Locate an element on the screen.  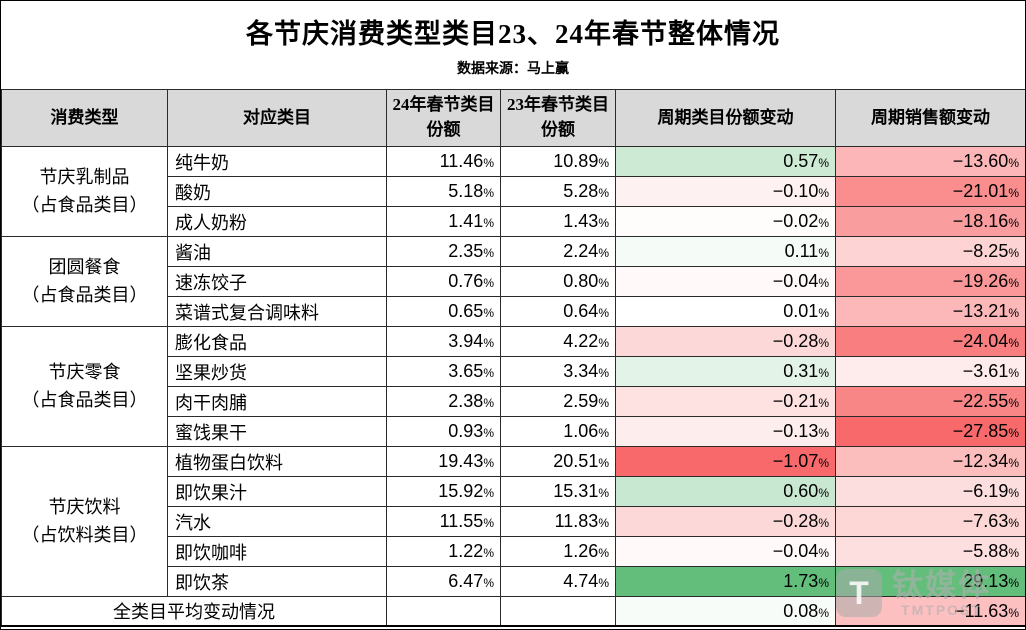
group-name: 节庆零食 is located at coordinates (84, 371).